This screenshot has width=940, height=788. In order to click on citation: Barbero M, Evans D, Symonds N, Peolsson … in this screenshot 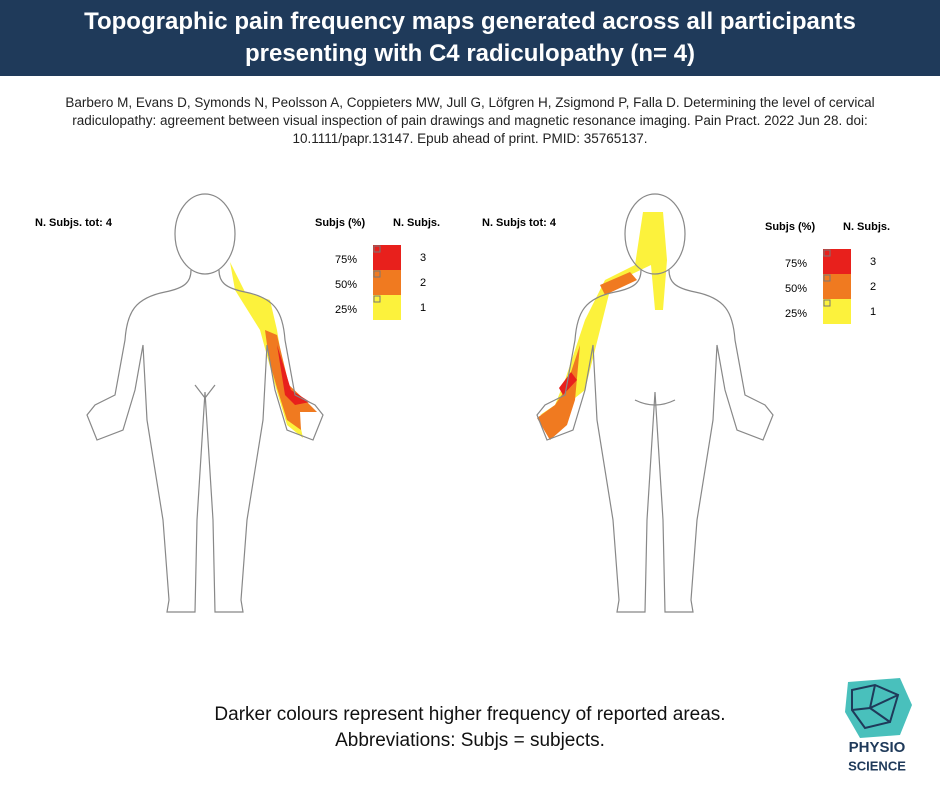, I will do `click(470, 120)`.